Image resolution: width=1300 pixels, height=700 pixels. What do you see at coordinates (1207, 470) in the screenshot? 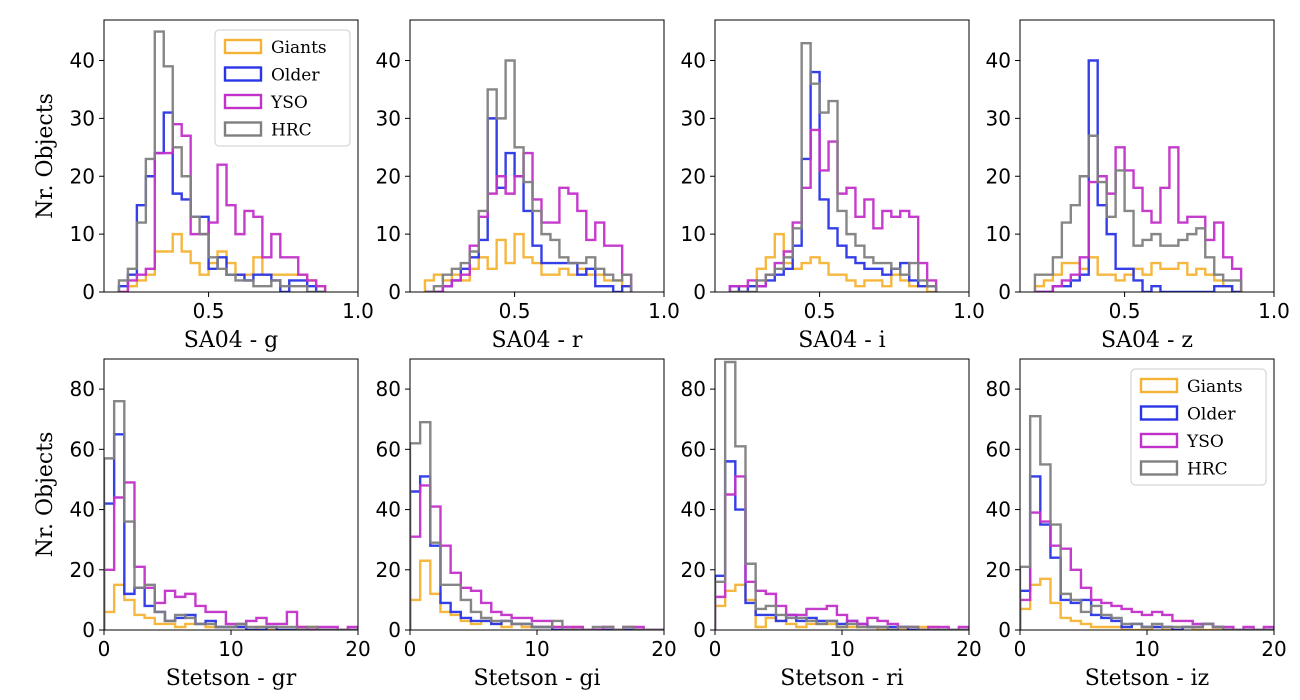
I see `legend-label-hrc: HRC` at bounding box center [1207, 470].